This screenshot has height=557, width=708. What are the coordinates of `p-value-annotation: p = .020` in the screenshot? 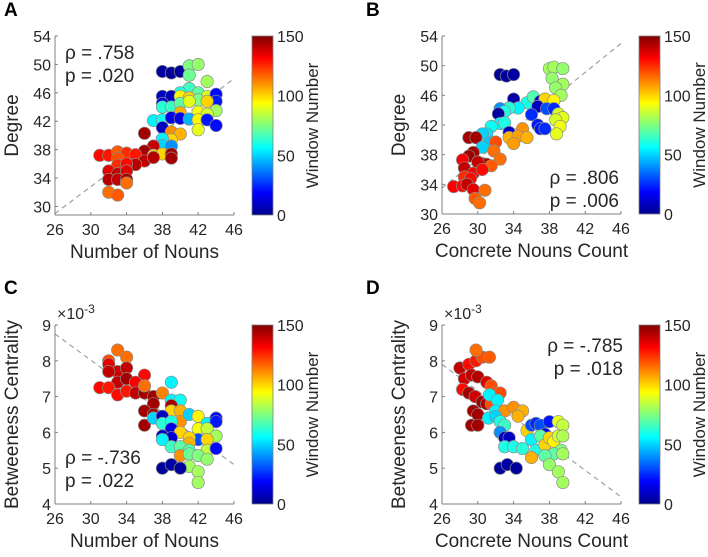 It's located at (99, 76).